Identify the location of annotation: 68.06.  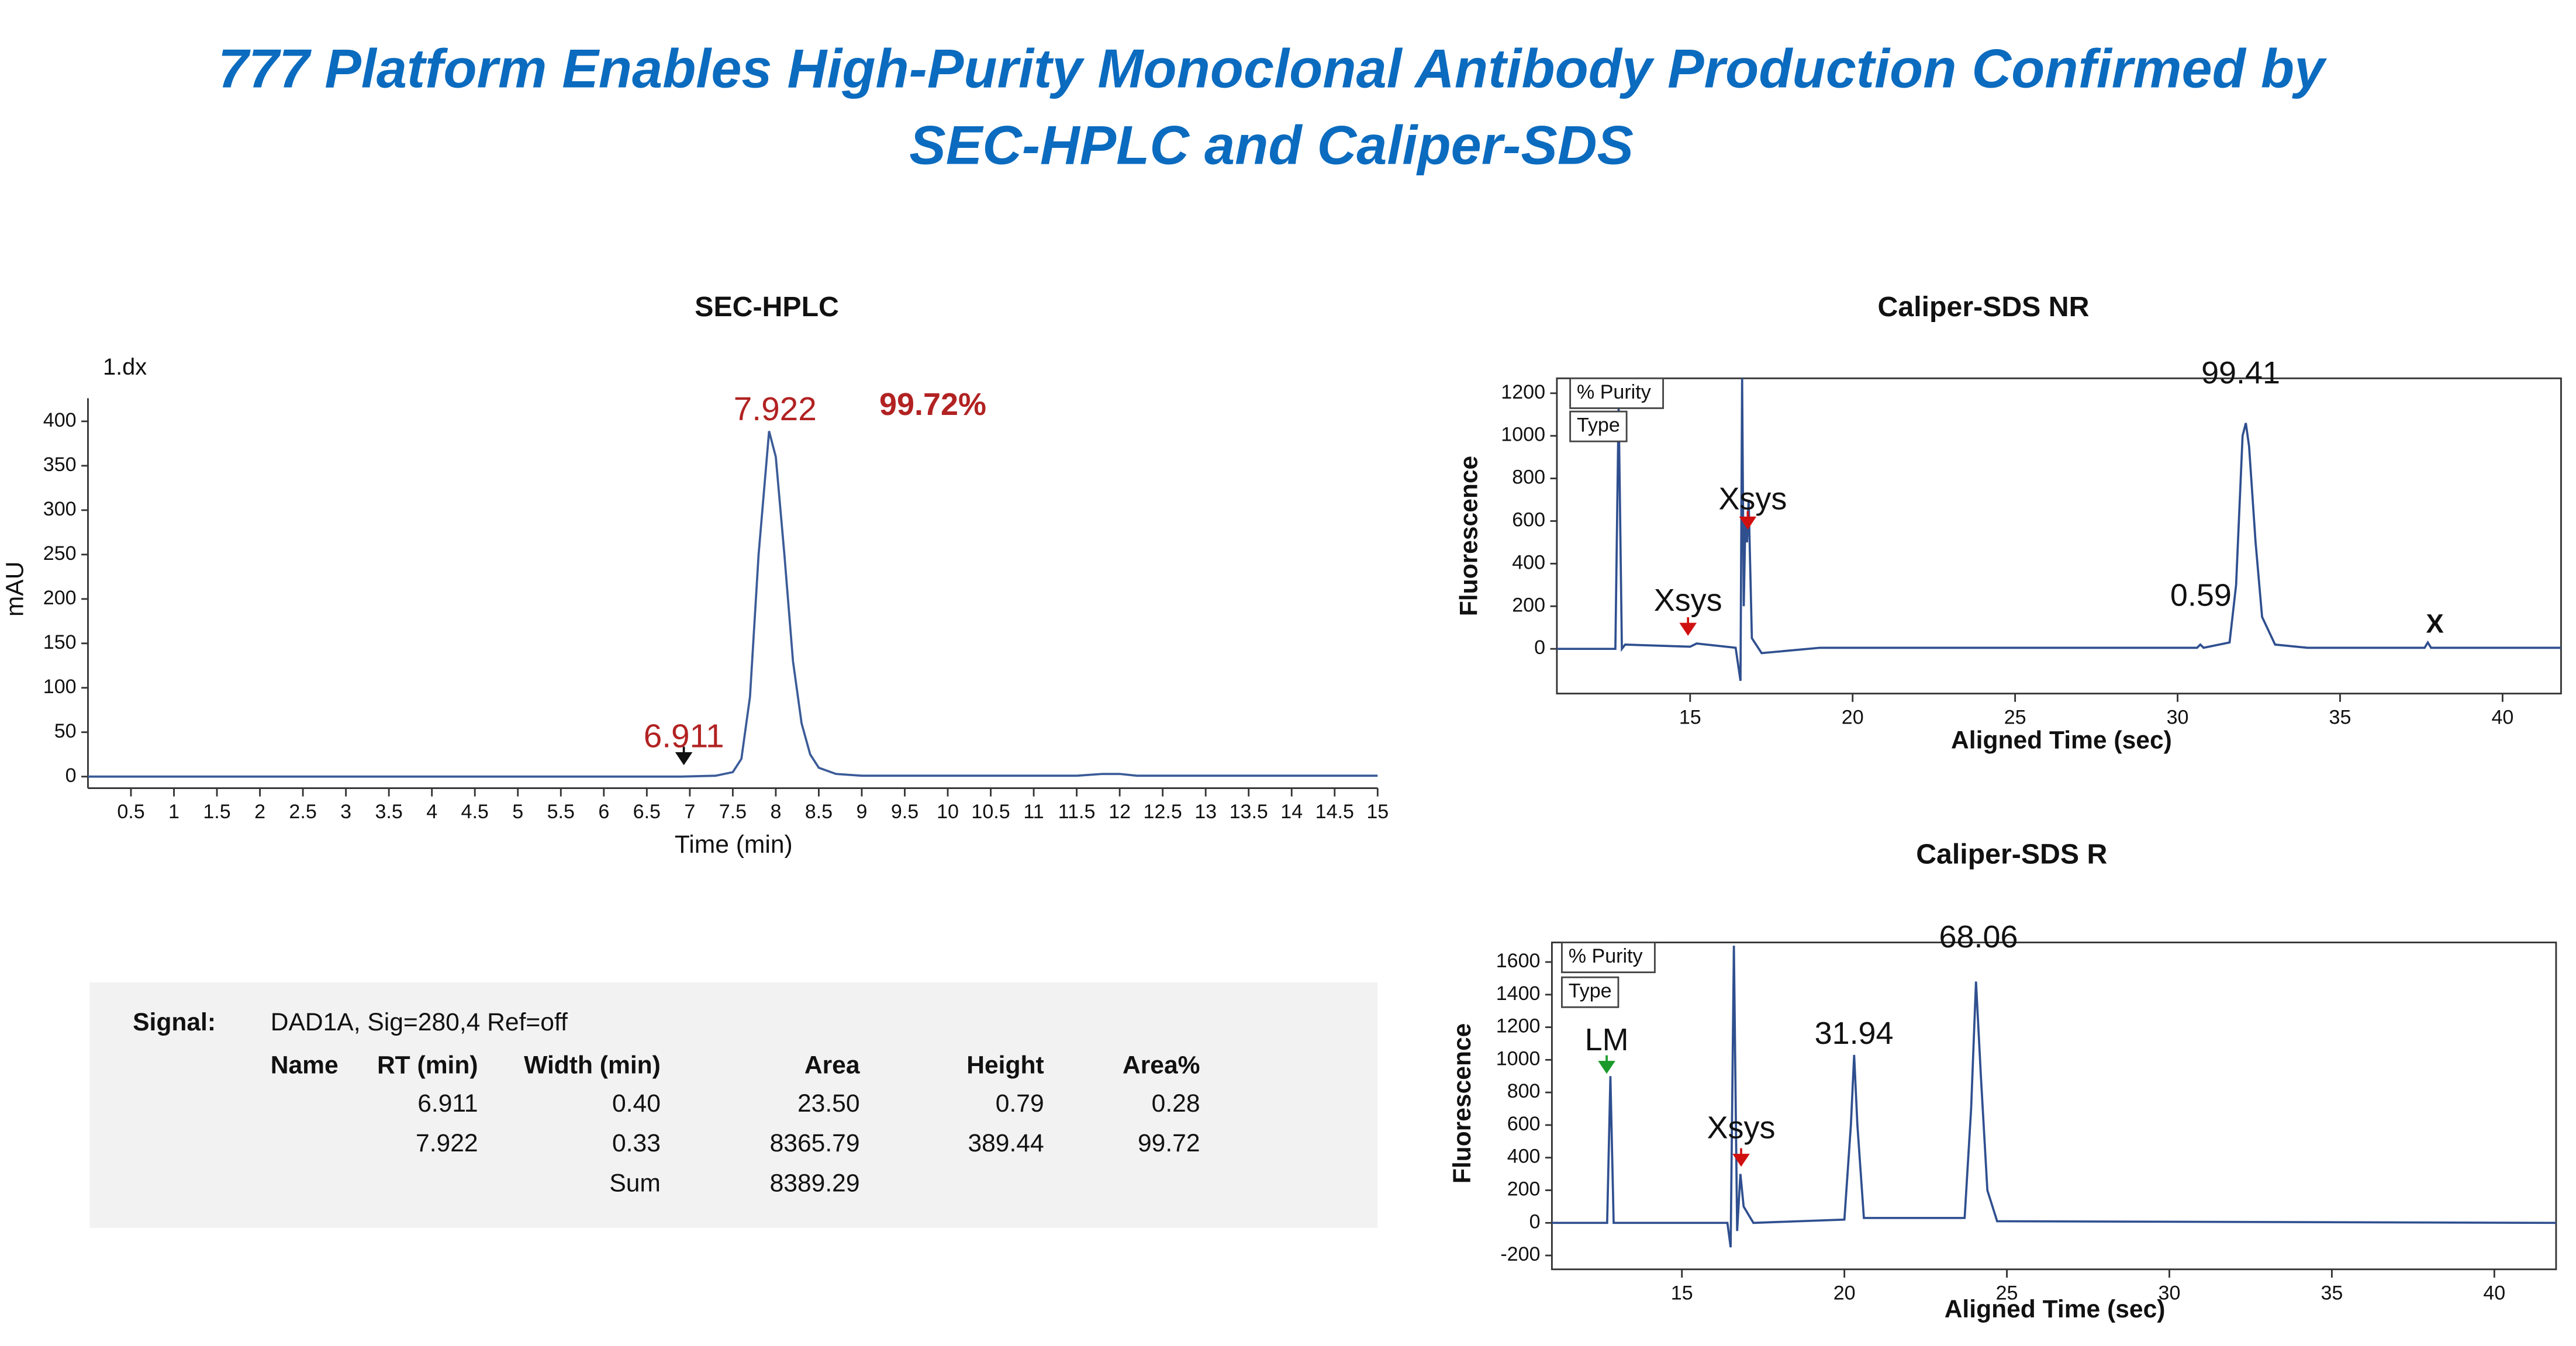
(1979, 936).